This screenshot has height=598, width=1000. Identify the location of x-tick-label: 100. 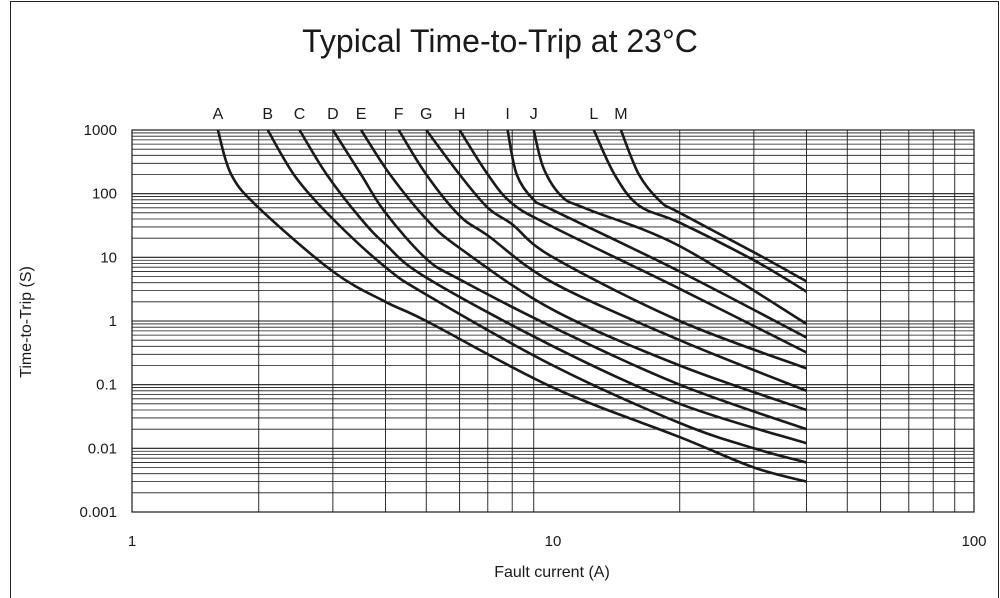
(973, 541).